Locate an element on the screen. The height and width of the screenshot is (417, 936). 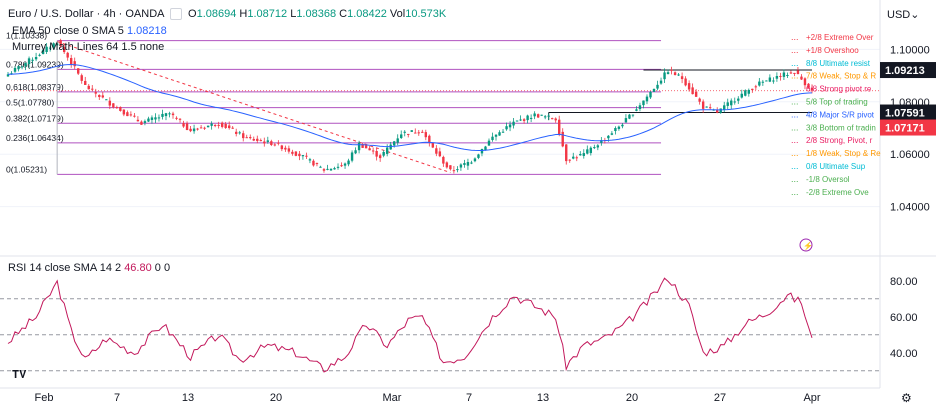
currency-label: USD is located at coordinates (899, 15).